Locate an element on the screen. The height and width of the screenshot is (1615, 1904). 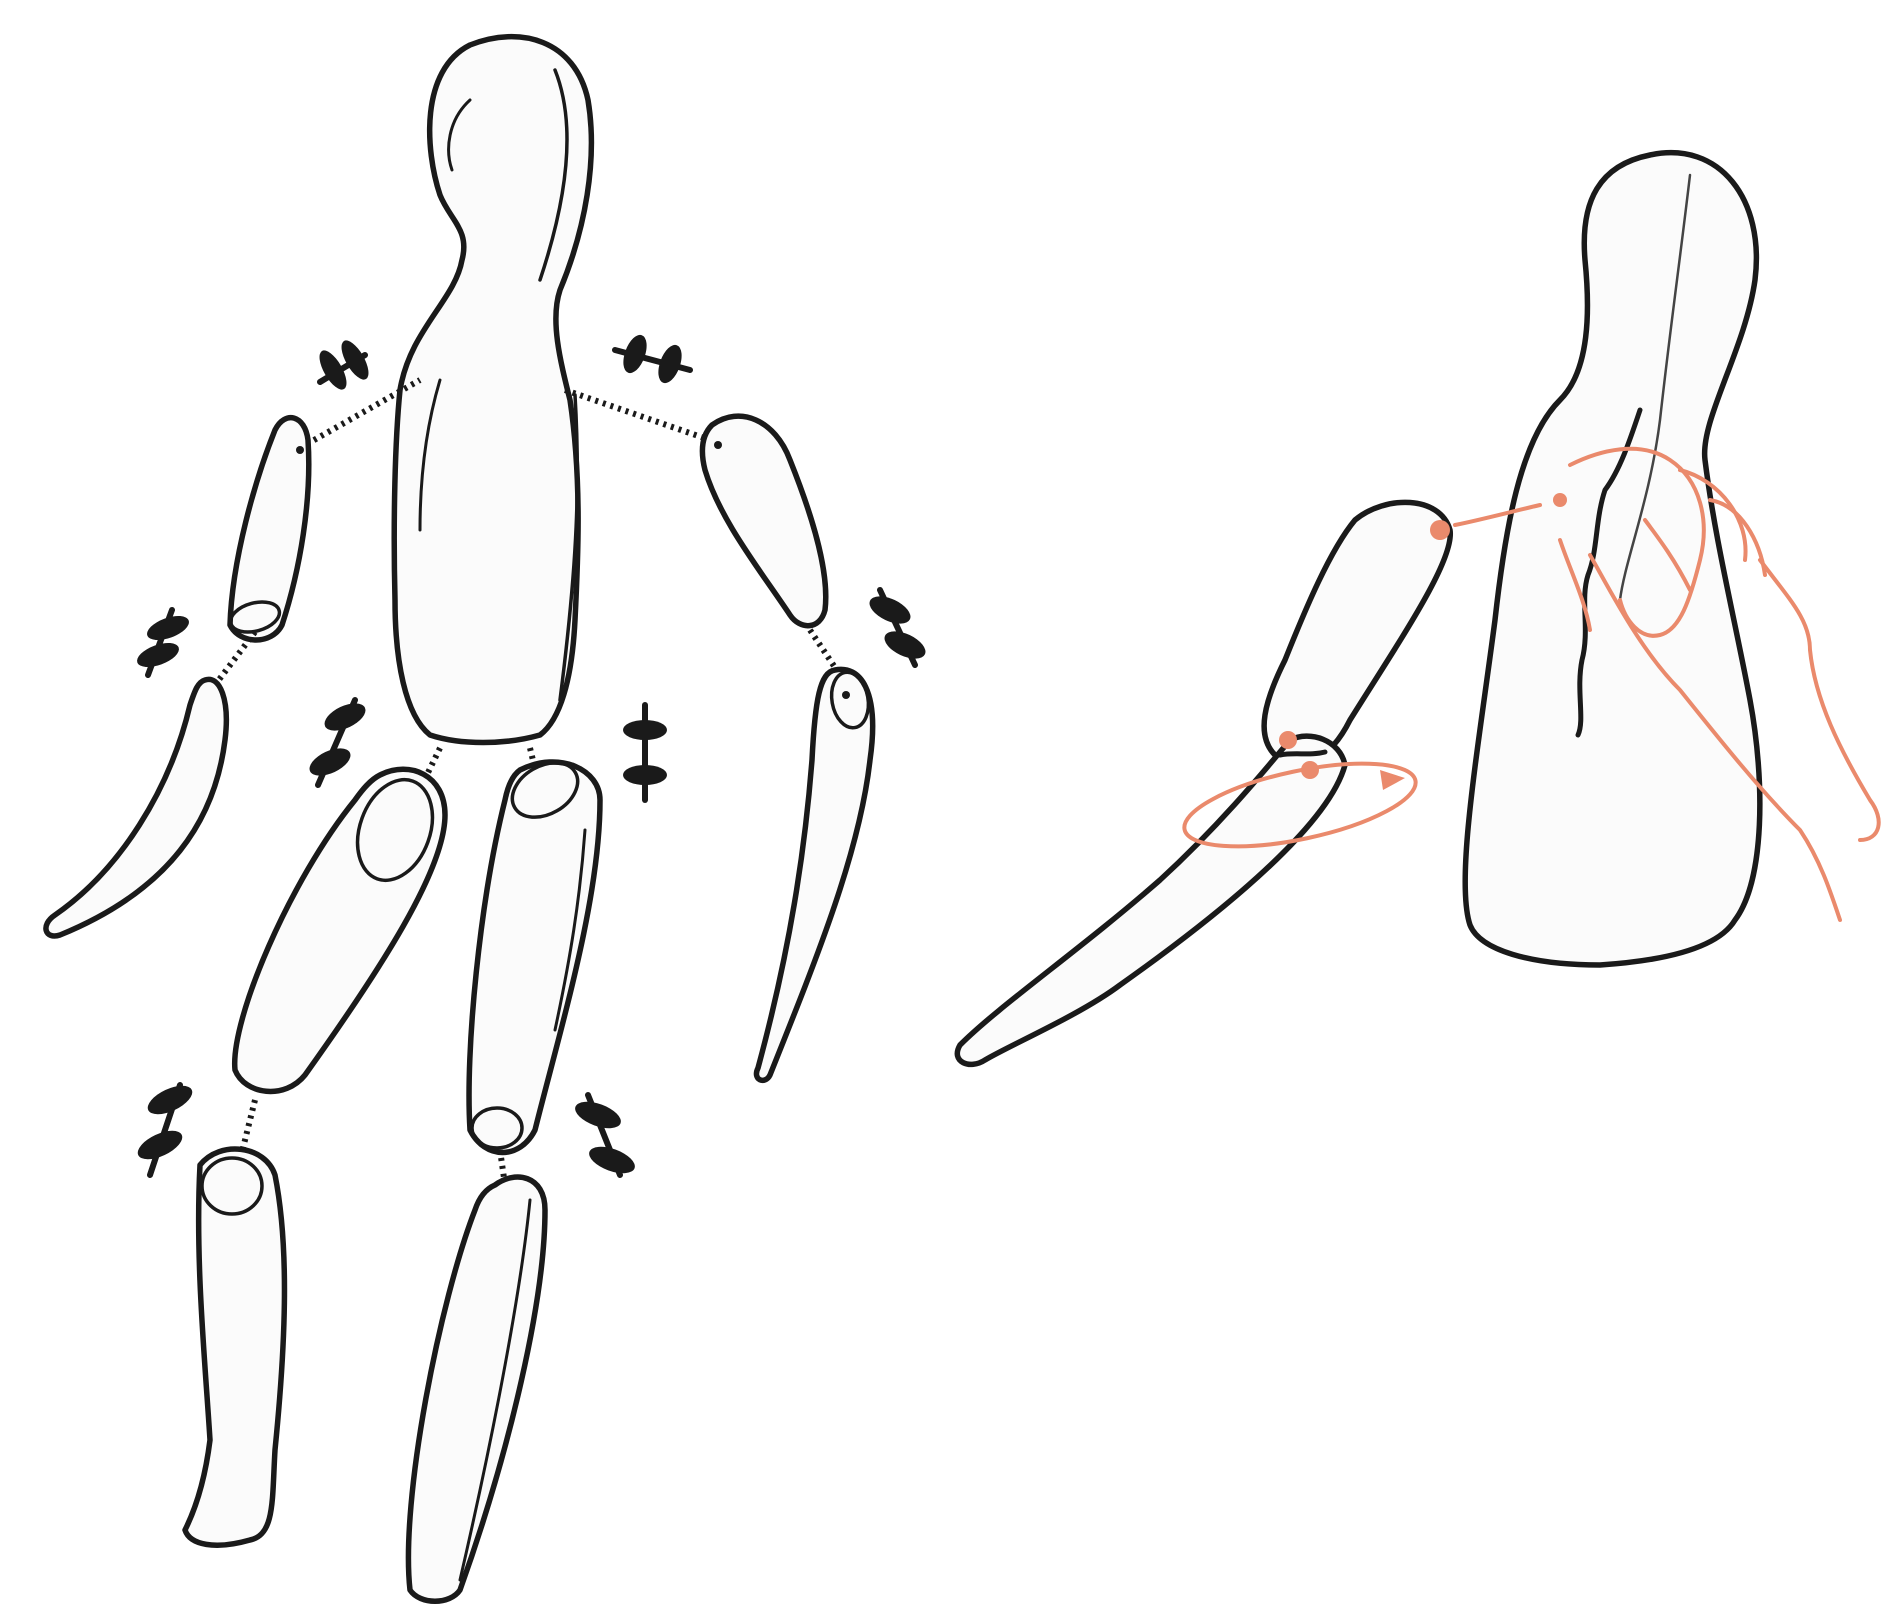
peg-elbow-right is located at coordinates (897, 627).